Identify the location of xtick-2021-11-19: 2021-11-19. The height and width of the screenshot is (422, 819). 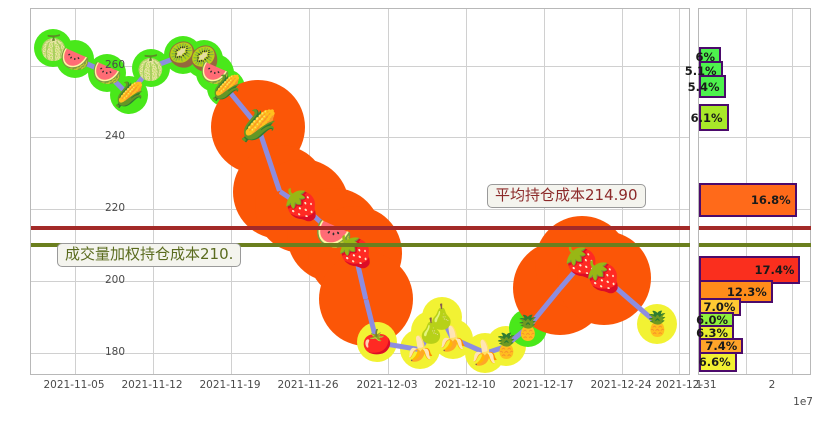
(230, 385).